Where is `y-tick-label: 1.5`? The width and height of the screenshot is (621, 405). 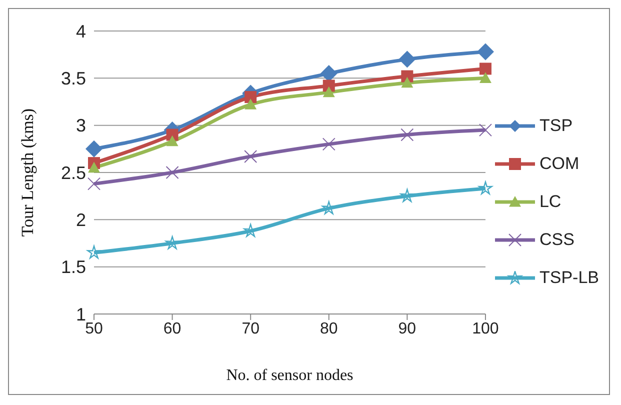 y-tick-label: 1.5 is located at coordinates (73, 267).